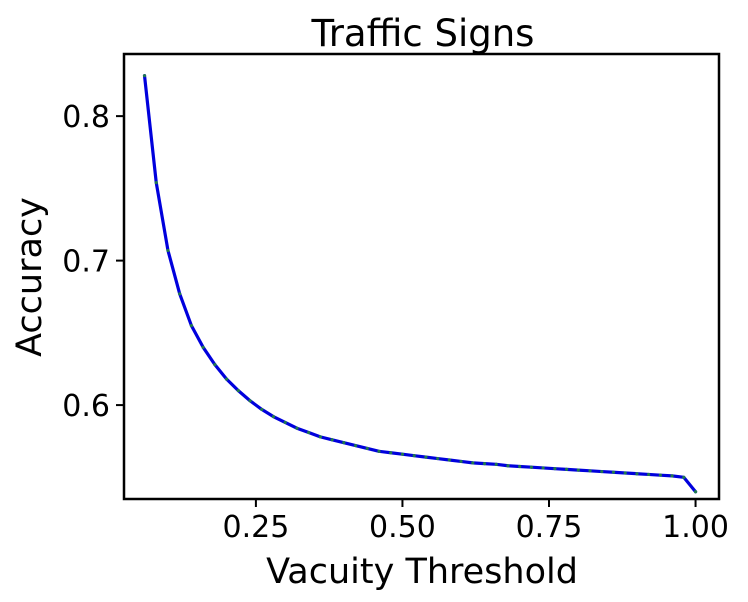  What do you see at coordinates (549, 527) in the screenshot?
I see `x-tick-label: 0.75` at bounding box center [549, 527].